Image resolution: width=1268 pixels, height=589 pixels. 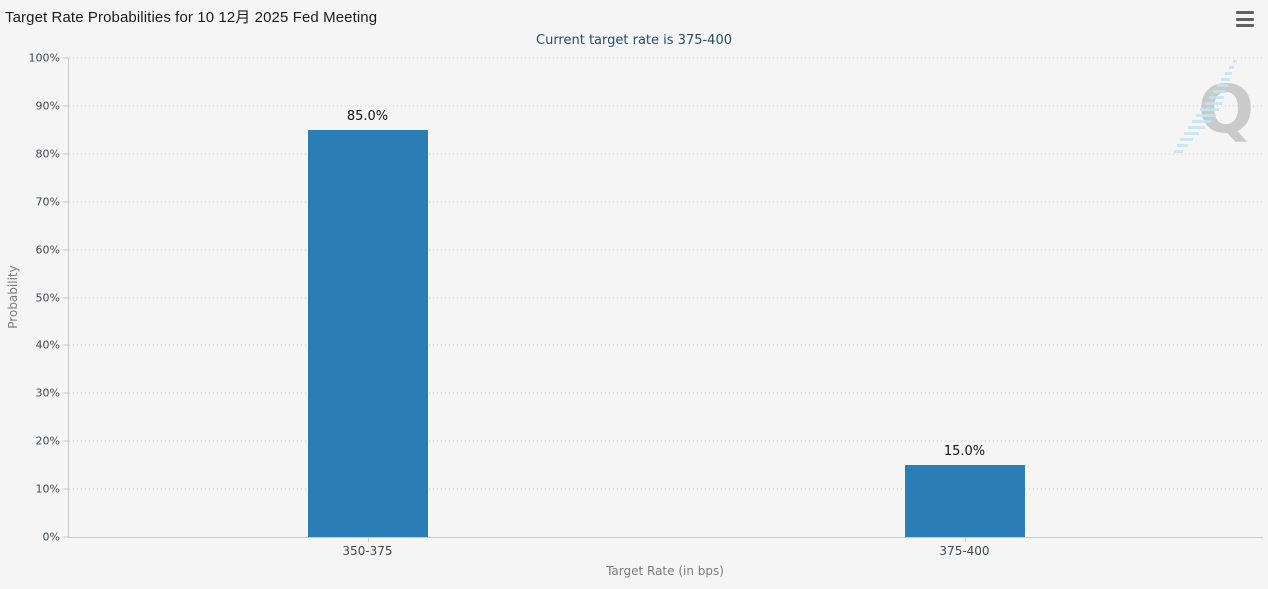 I want to click on x-category-label: 350-375, so click(x=367, y=551).